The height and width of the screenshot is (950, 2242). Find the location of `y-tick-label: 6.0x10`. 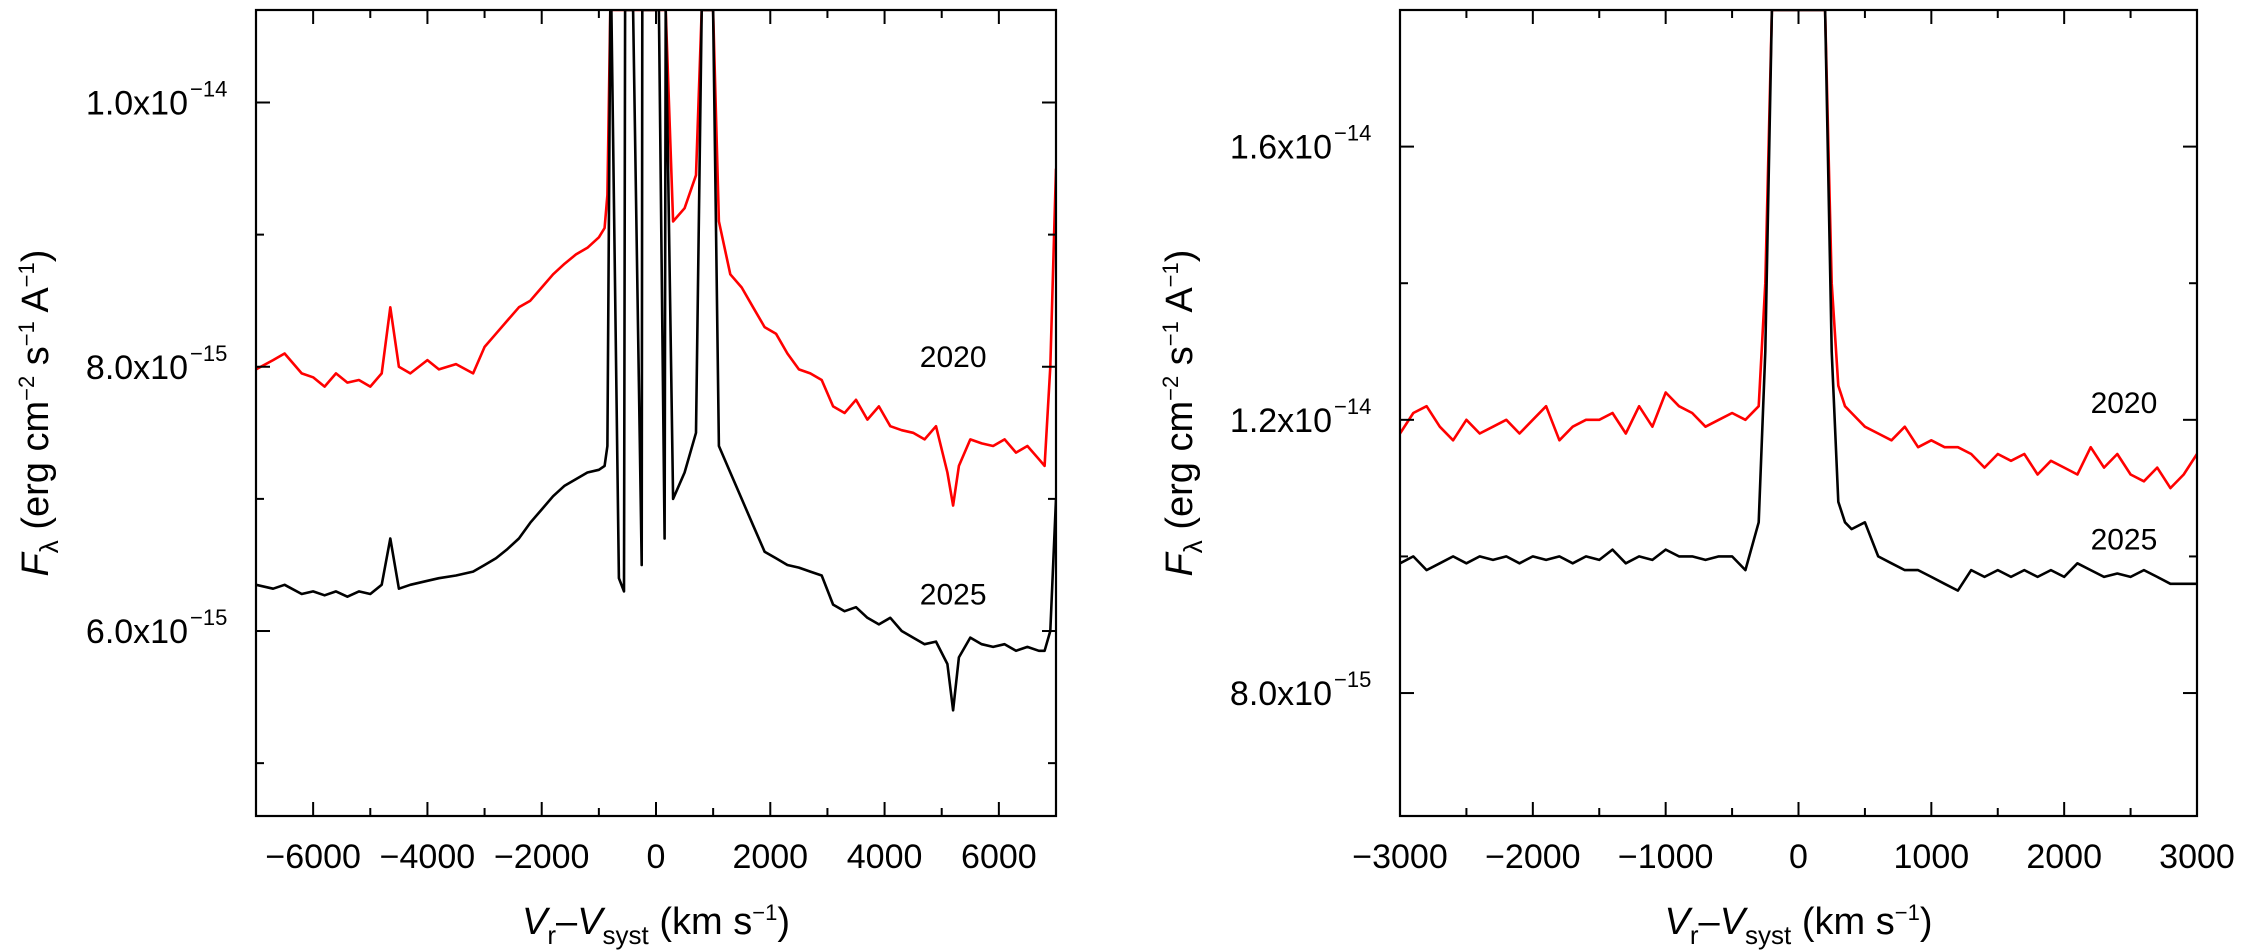

y-tick-label: 6.0x10 is located at coordinates (137, 632).